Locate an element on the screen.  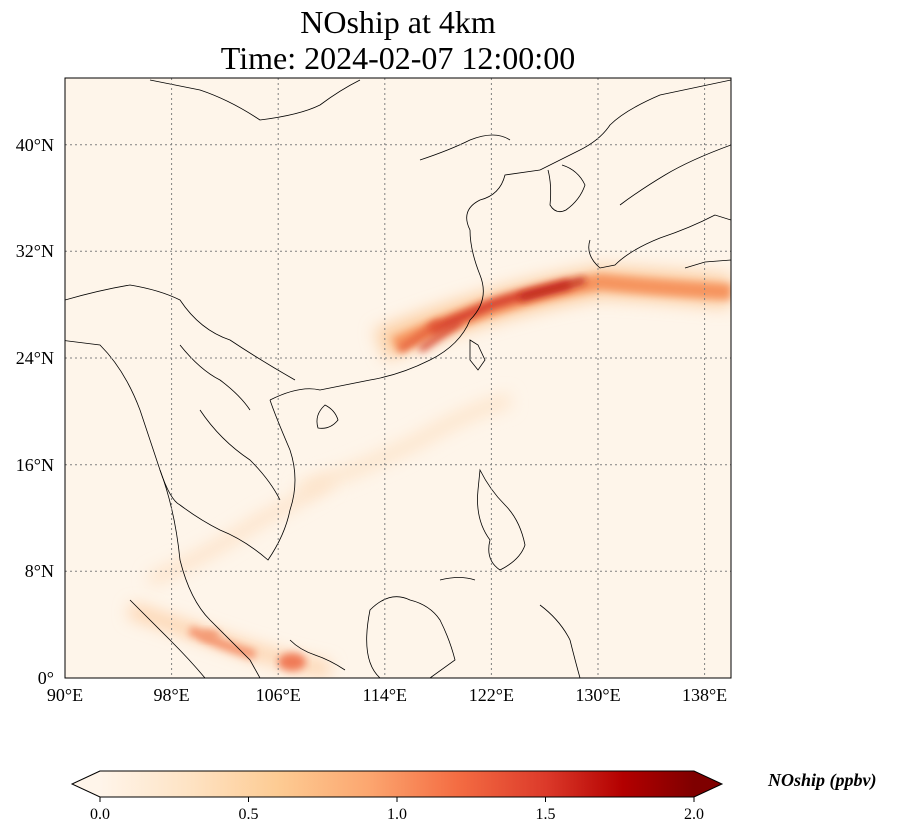
lon-label-122e: 122°E is located at coordinates (491, 695).